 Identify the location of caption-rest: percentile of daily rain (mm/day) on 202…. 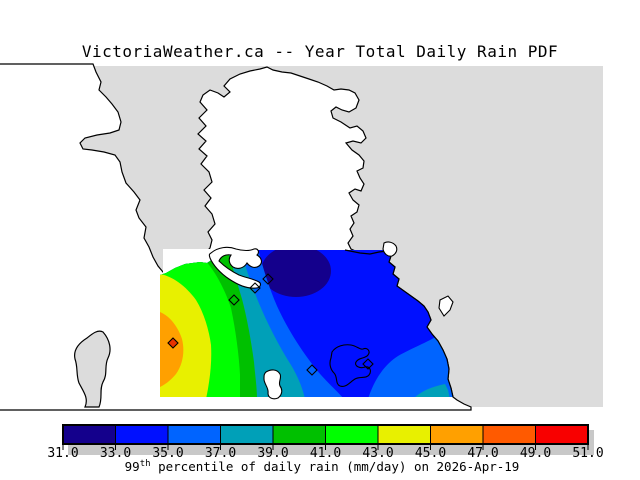
(335, 467).